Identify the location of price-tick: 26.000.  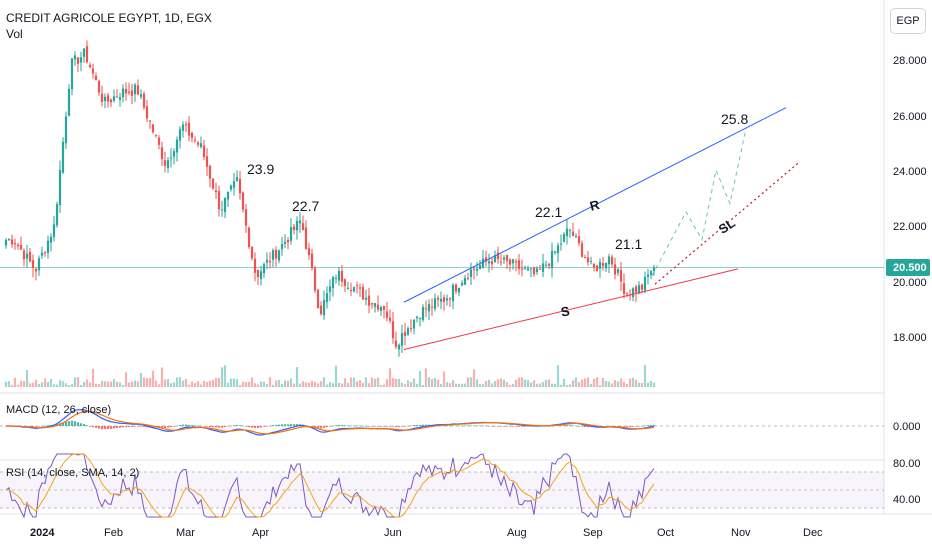
(910, 117).